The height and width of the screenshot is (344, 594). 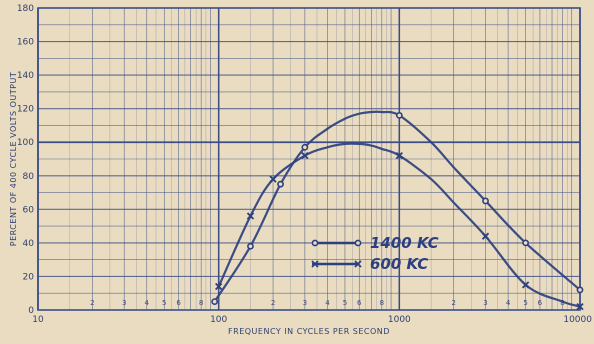 What do you see at coordinates (31, 311) in the screenshot?
I see `y-tick-label: 0` at bounding box center [31, 311].